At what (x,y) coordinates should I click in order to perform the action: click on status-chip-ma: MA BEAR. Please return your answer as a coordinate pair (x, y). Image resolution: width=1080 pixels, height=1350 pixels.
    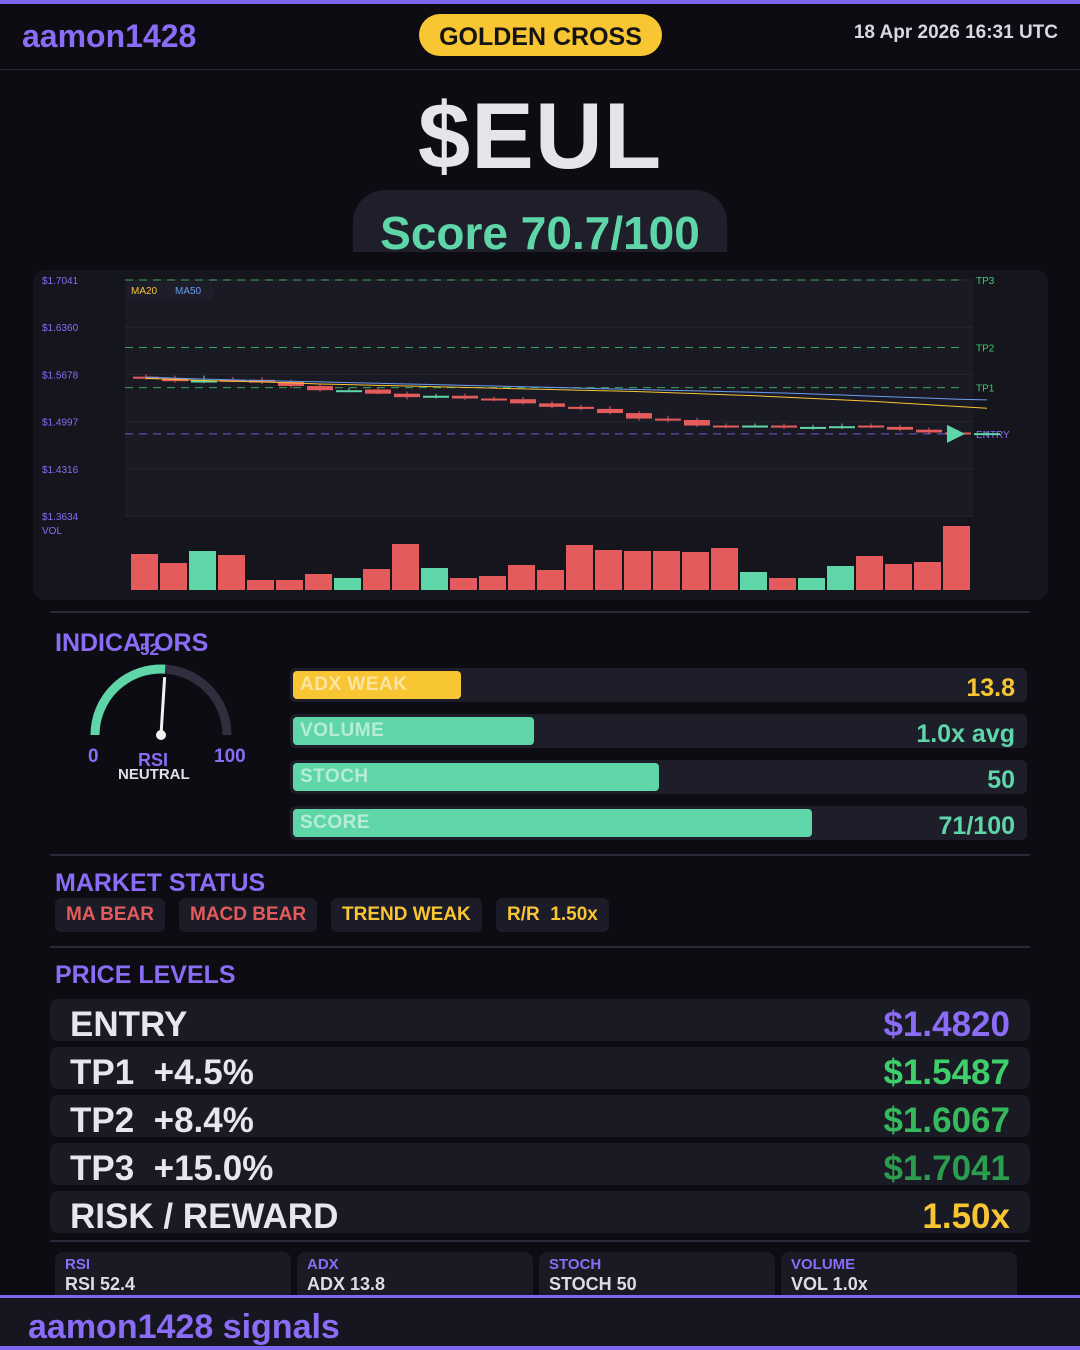
    Looking at the image, I should click on (110, 915).